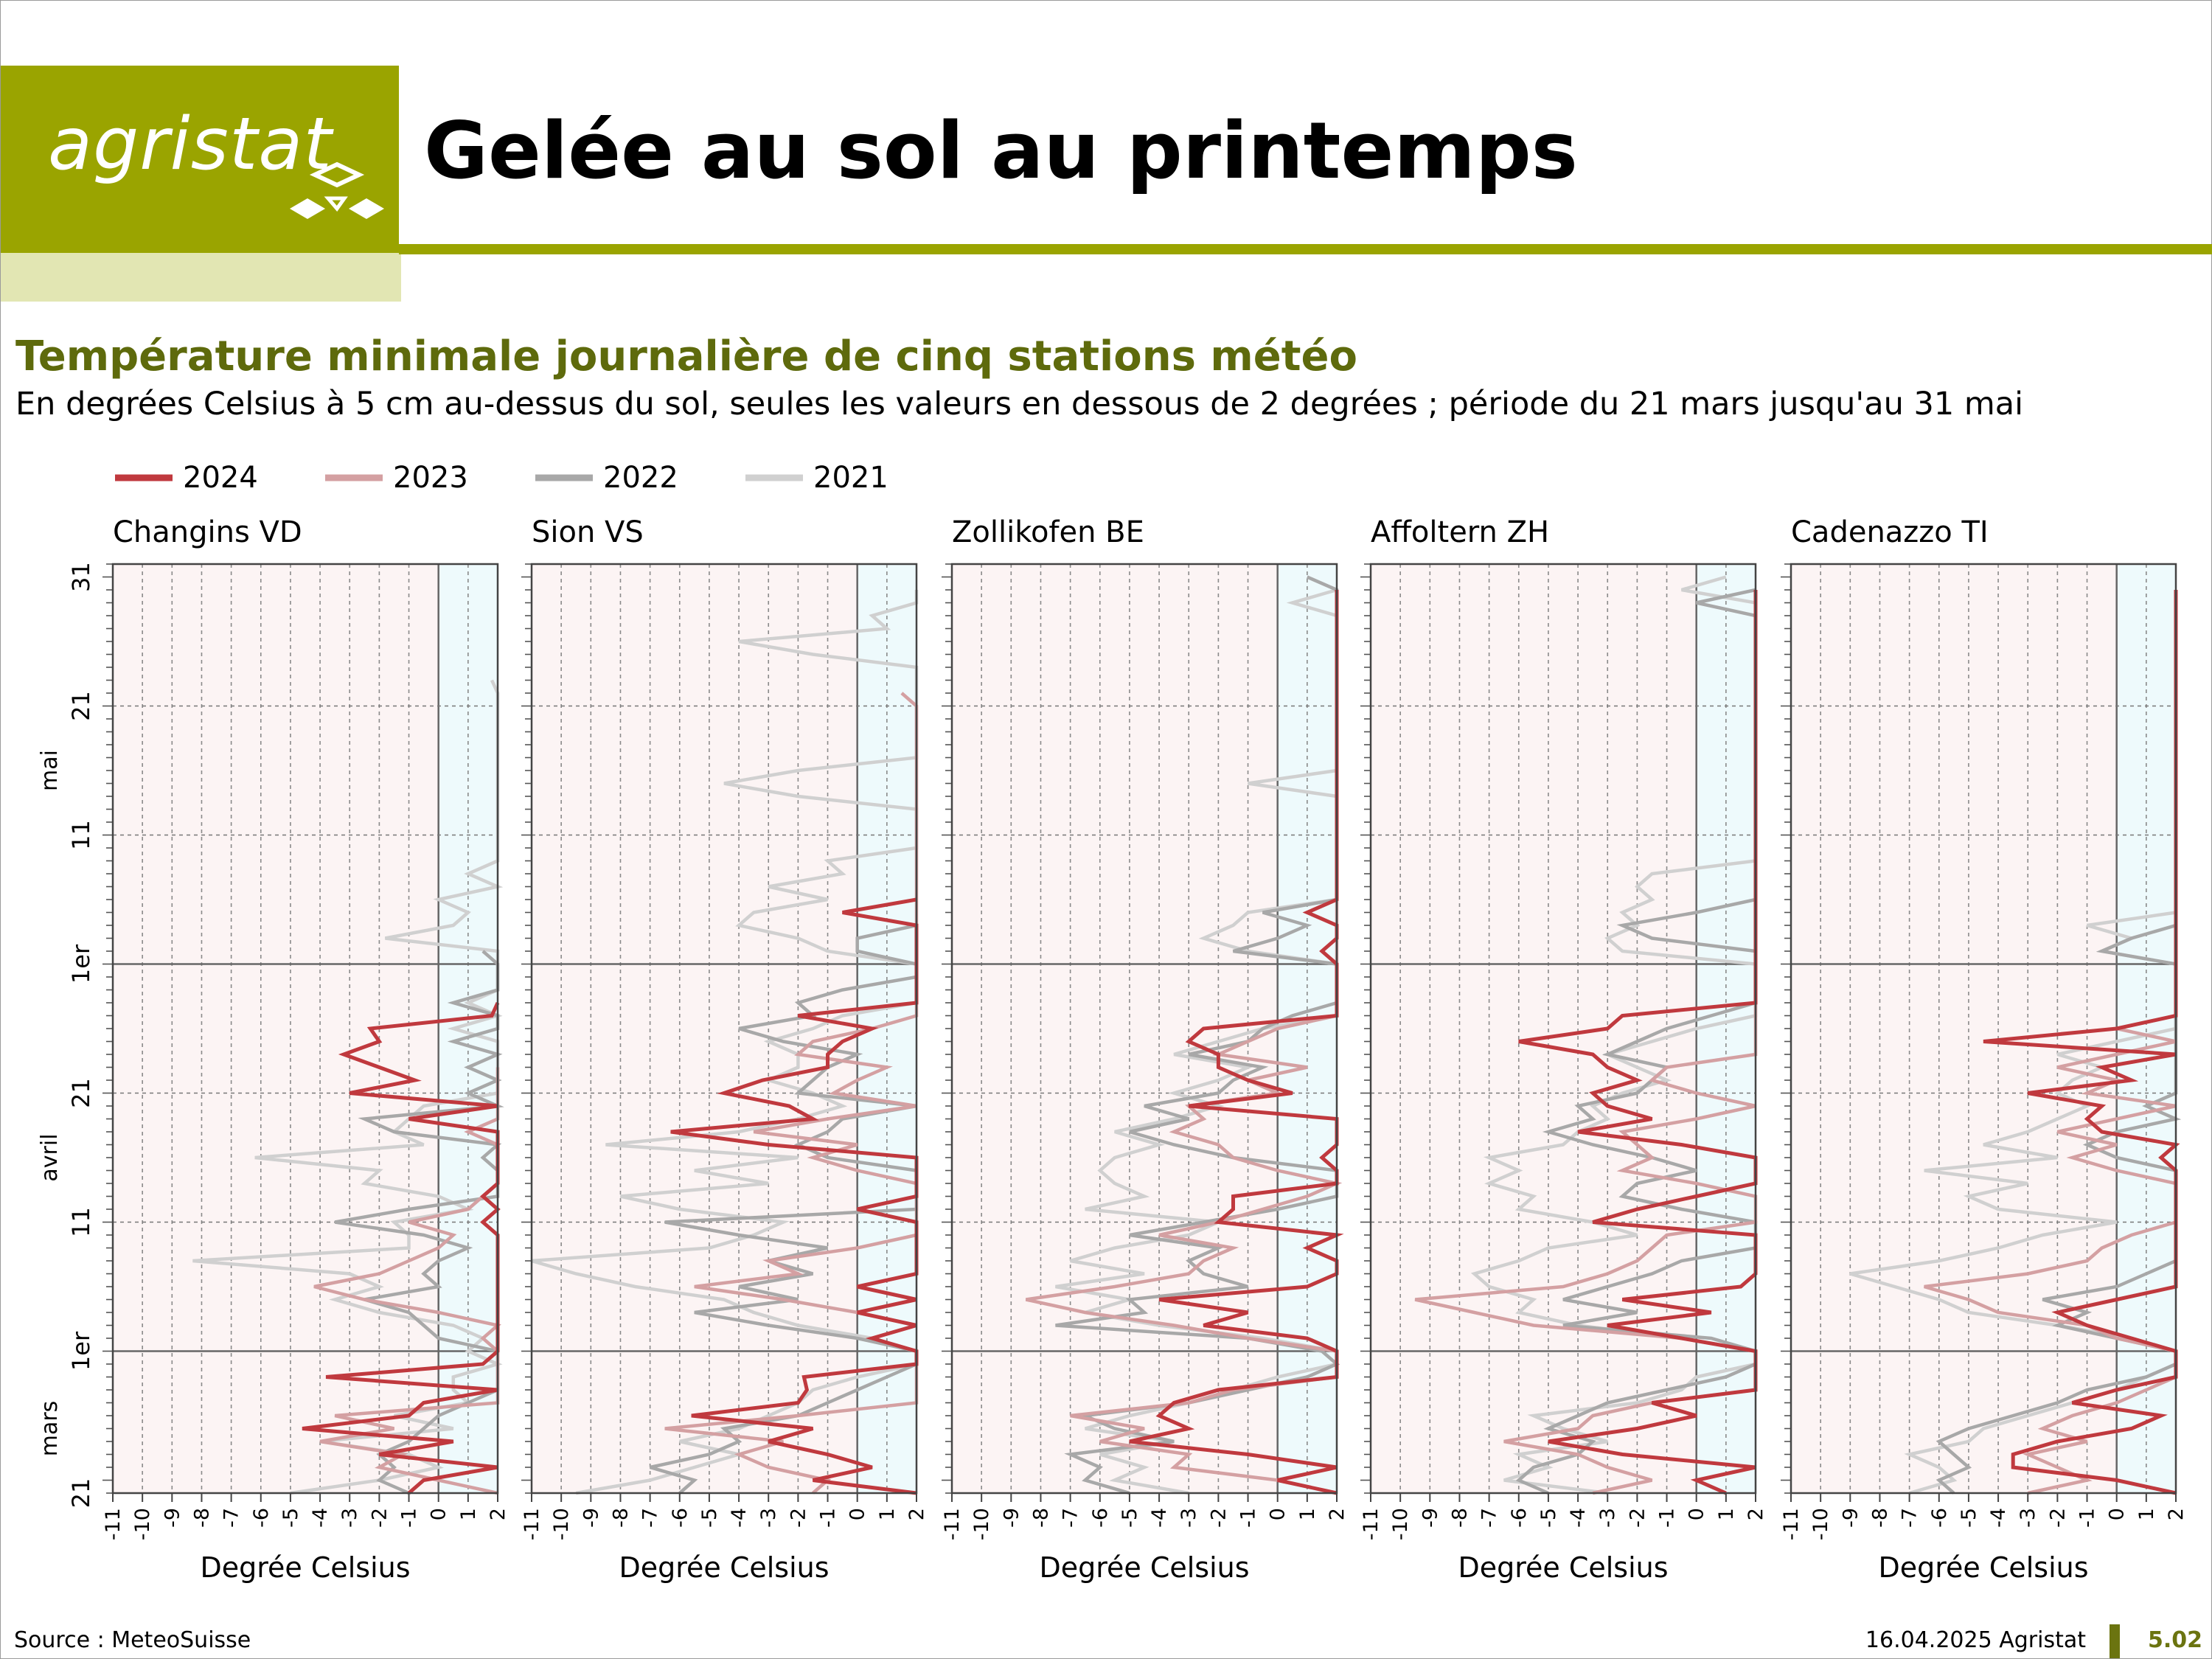 The width and height of the screenshot is (2212, 1659). I want to click on panel-title: Zollikofen BE, so click(1048, 532).